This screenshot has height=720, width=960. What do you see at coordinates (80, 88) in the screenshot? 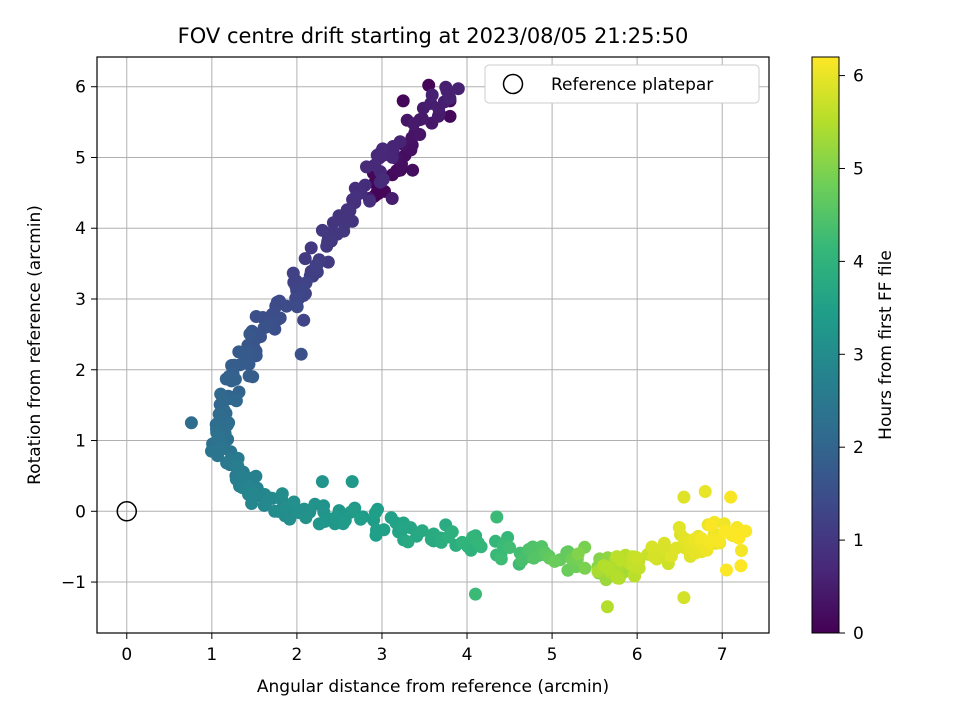
I see `y-tick-label: 6` at bounding box center [80, 88].